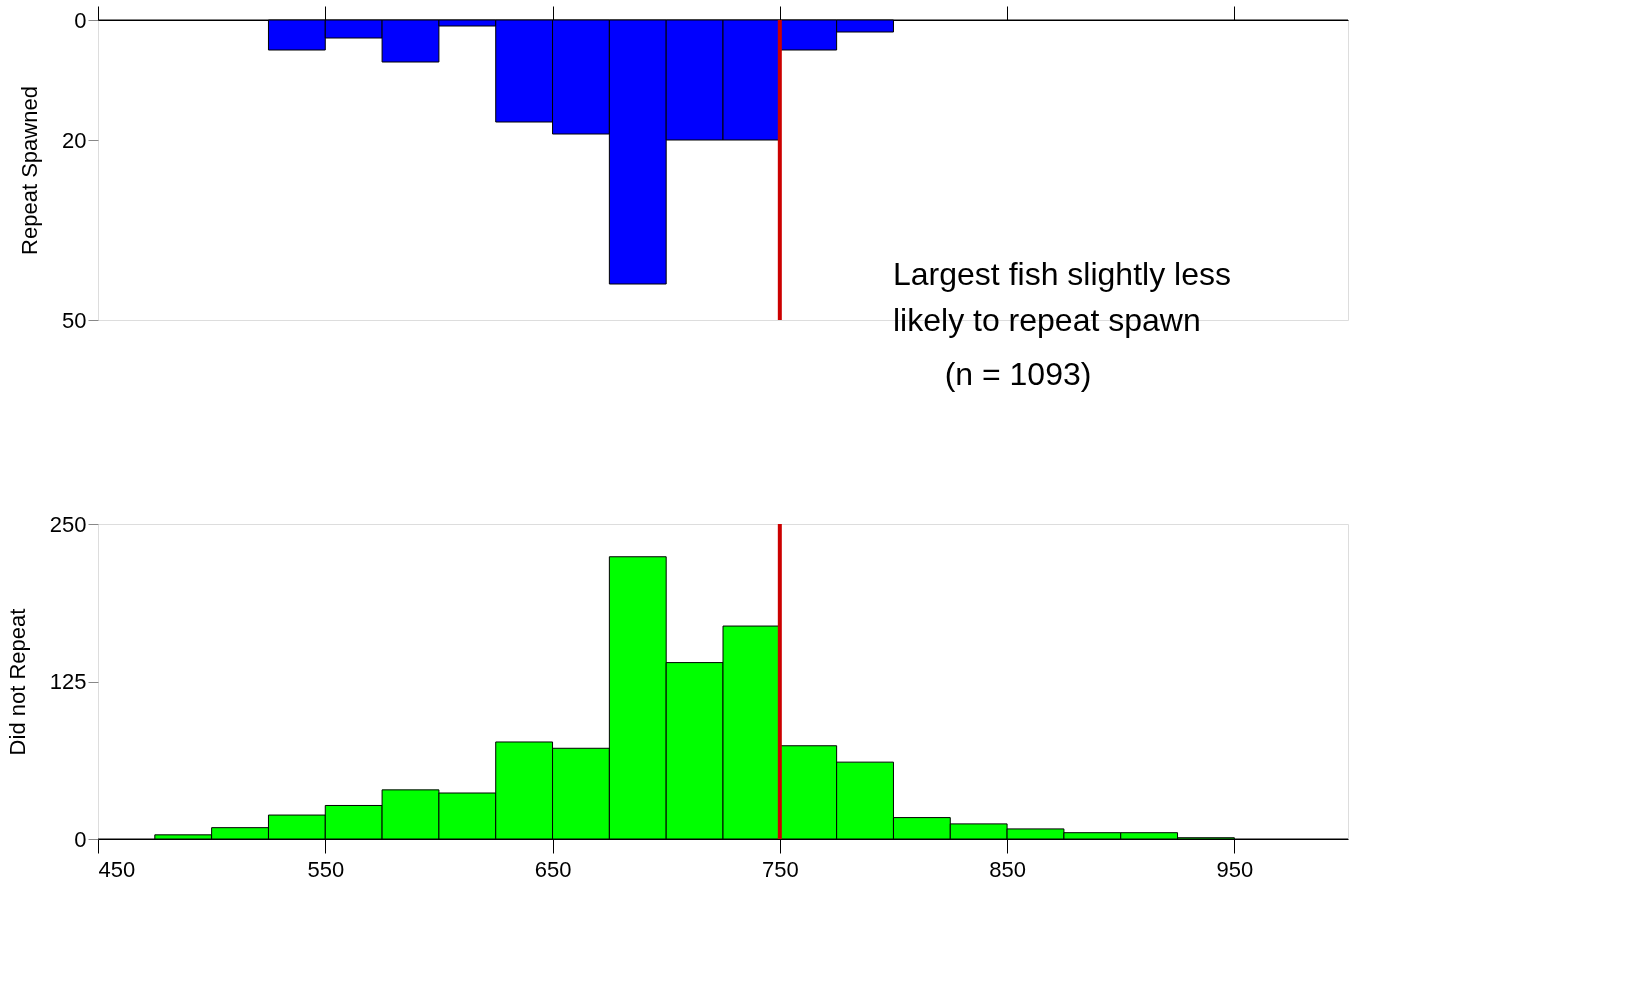 Image resolution: width=1647 pixels, height=990 pixels. I want to click on y-tick-label: 250, so click(68, 524).